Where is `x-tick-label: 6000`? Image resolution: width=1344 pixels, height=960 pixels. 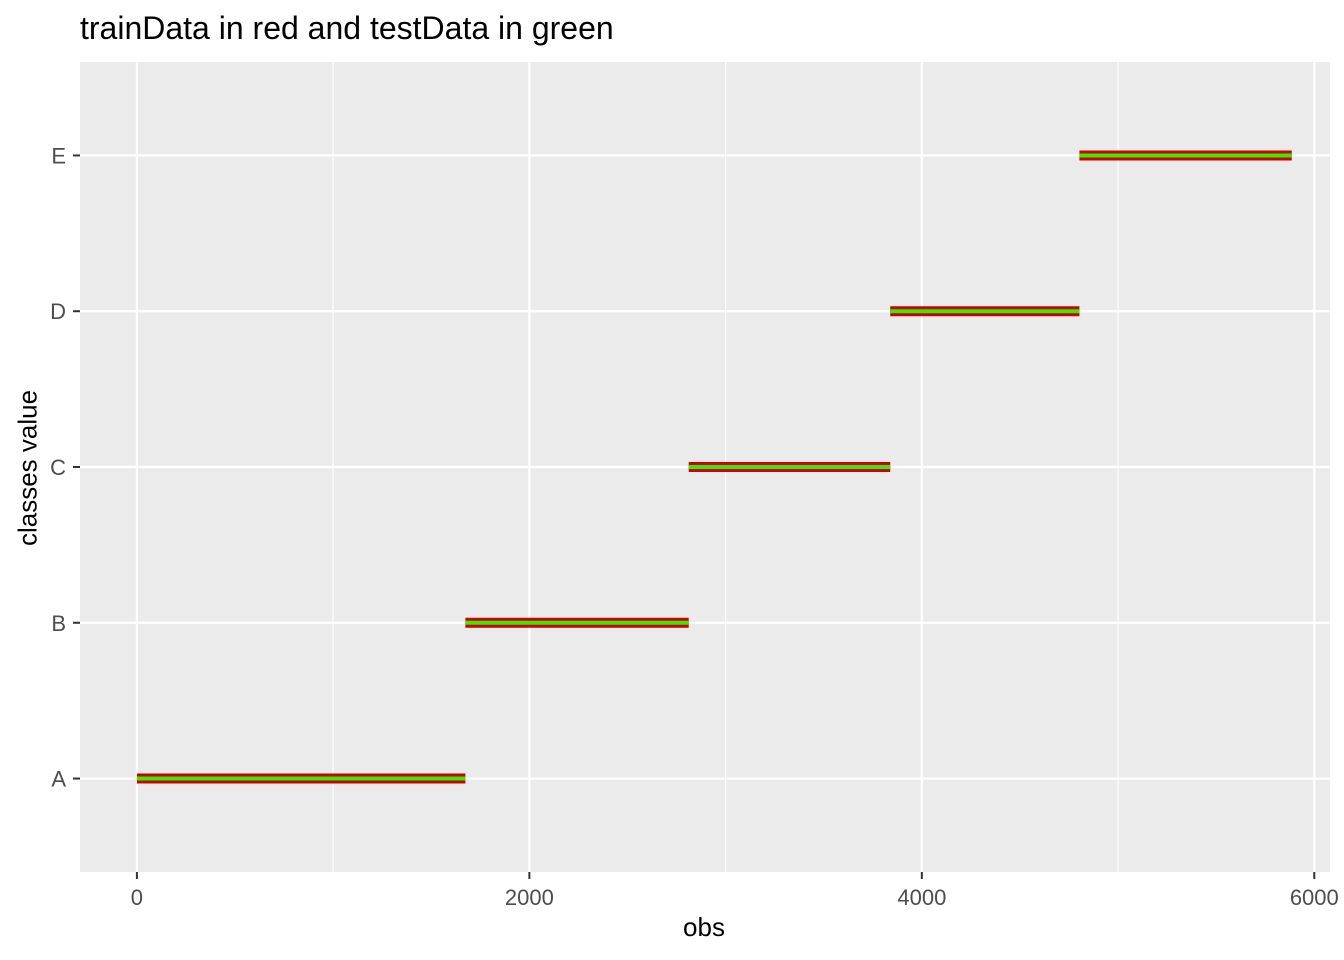
x-tick-label: 6000 is located at coordinates (1314, 897).